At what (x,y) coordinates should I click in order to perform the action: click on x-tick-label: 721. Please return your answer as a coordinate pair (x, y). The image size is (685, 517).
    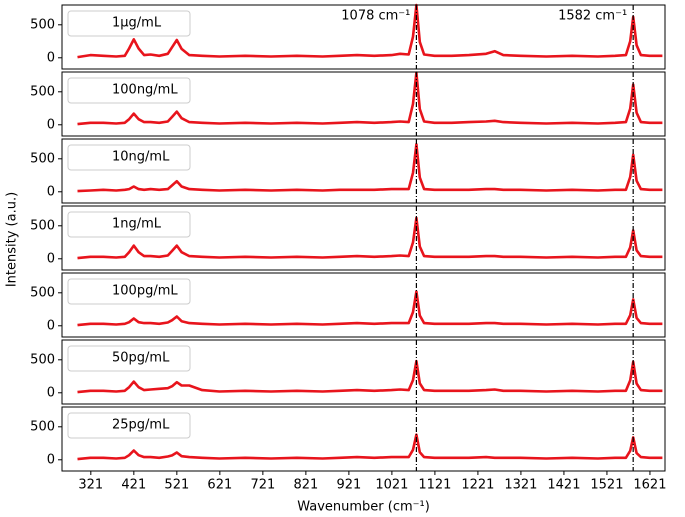
    Looking at the image, I should click on (262, 485).